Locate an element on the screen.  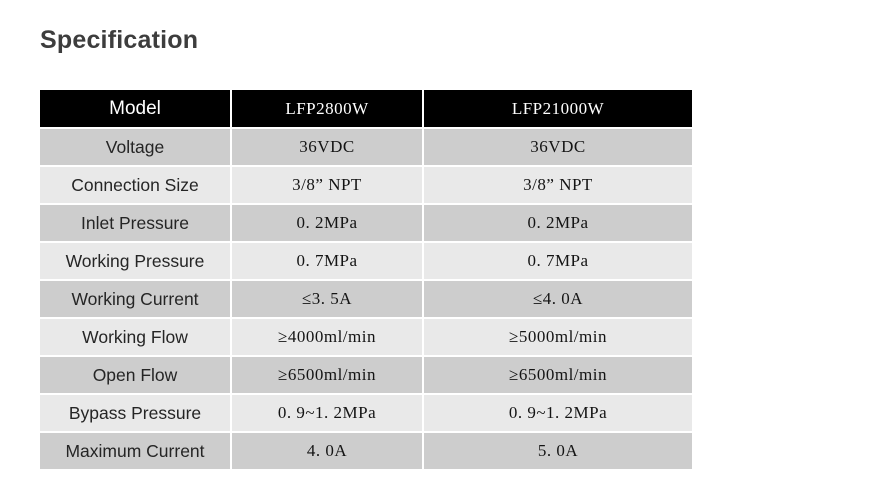
row-label: Open Flow is located at coordinates (135, 375).